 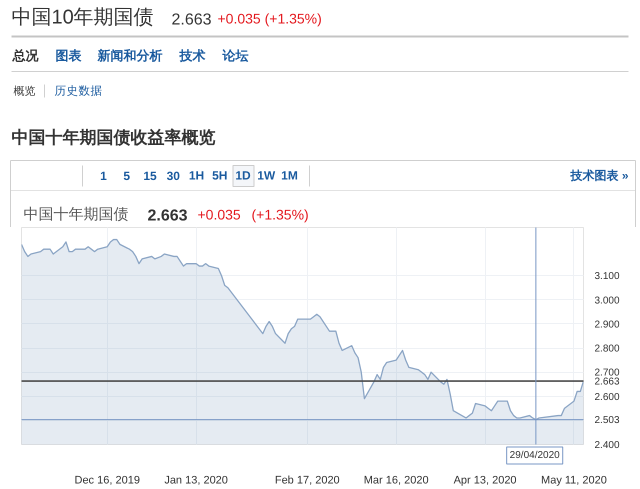 What do you see at coordinates (69, 55) in the screenshot?
I see `text: 图表` at bounding box center [69, 55].